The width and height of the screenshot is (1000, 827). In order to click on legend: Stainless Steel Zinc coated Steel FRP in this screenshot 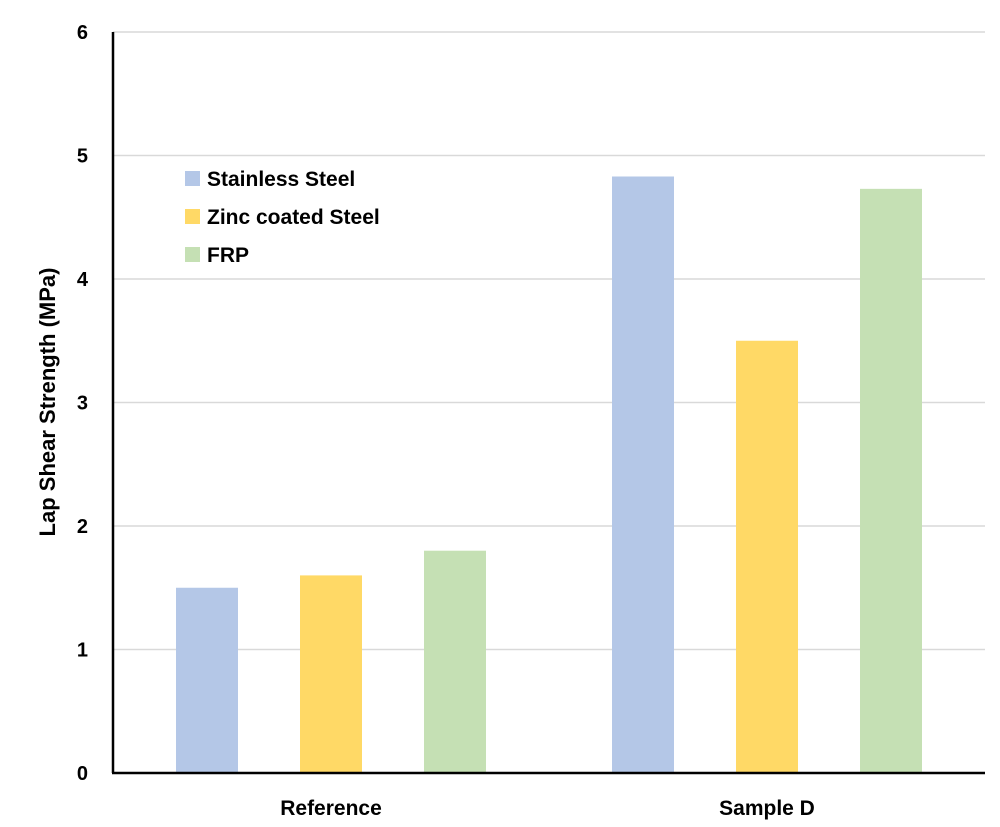, I will do `click(282, 217)`.